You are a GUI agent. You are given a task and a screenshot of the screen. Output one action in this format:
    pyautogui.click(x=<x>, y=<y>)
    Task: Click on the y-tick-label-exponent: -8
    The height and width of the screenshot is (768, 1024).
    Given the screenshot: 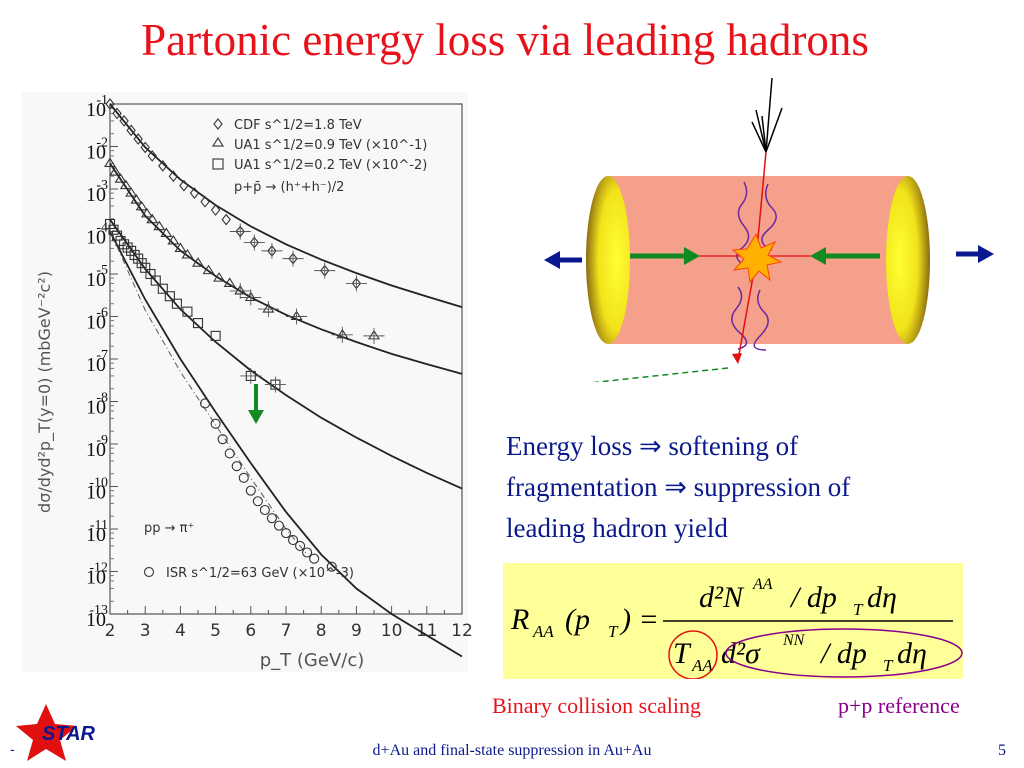 What is the action you would take?
    pyautogui.click(x=102, y=398)
    